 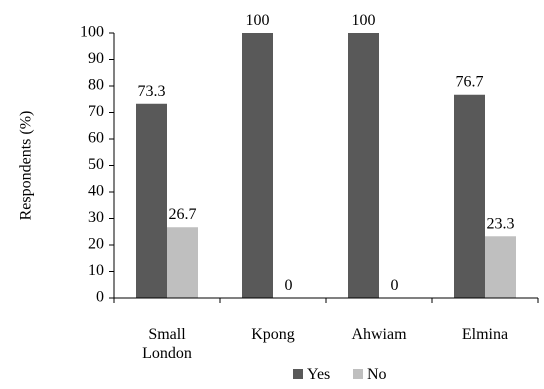 I want to click on y-tick-label: 60, so click(x=96, y=138).